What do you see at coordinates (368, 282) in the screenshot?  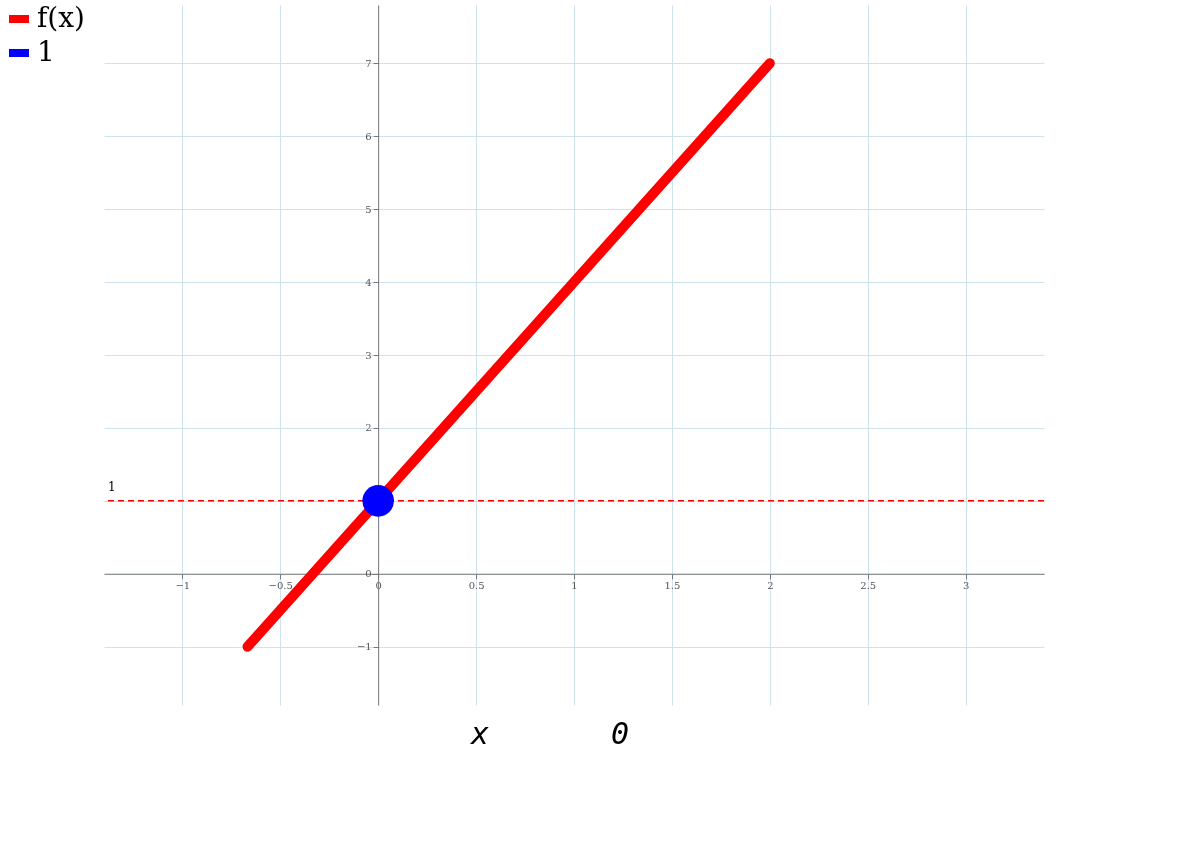 I see `y-tick-label: 4` at bounding box center [368, 282].